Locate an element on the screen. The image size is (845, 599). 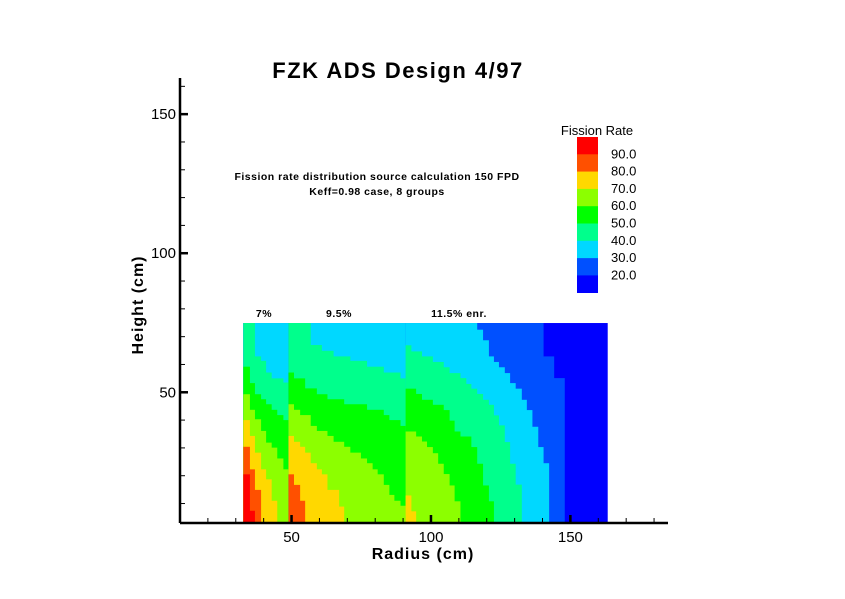
x-tick-label: 50 is located at coordinates (291, 537).